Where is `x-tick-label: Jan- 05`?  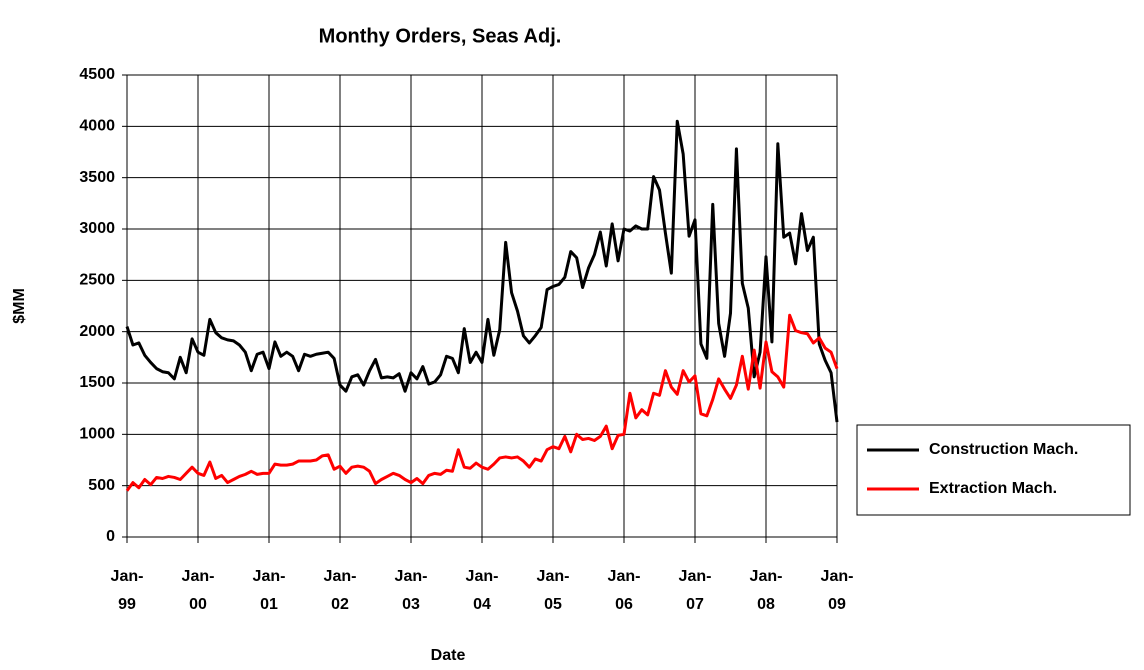 x-tick-label: Jan- 05 is located at coordinates (553, 590).